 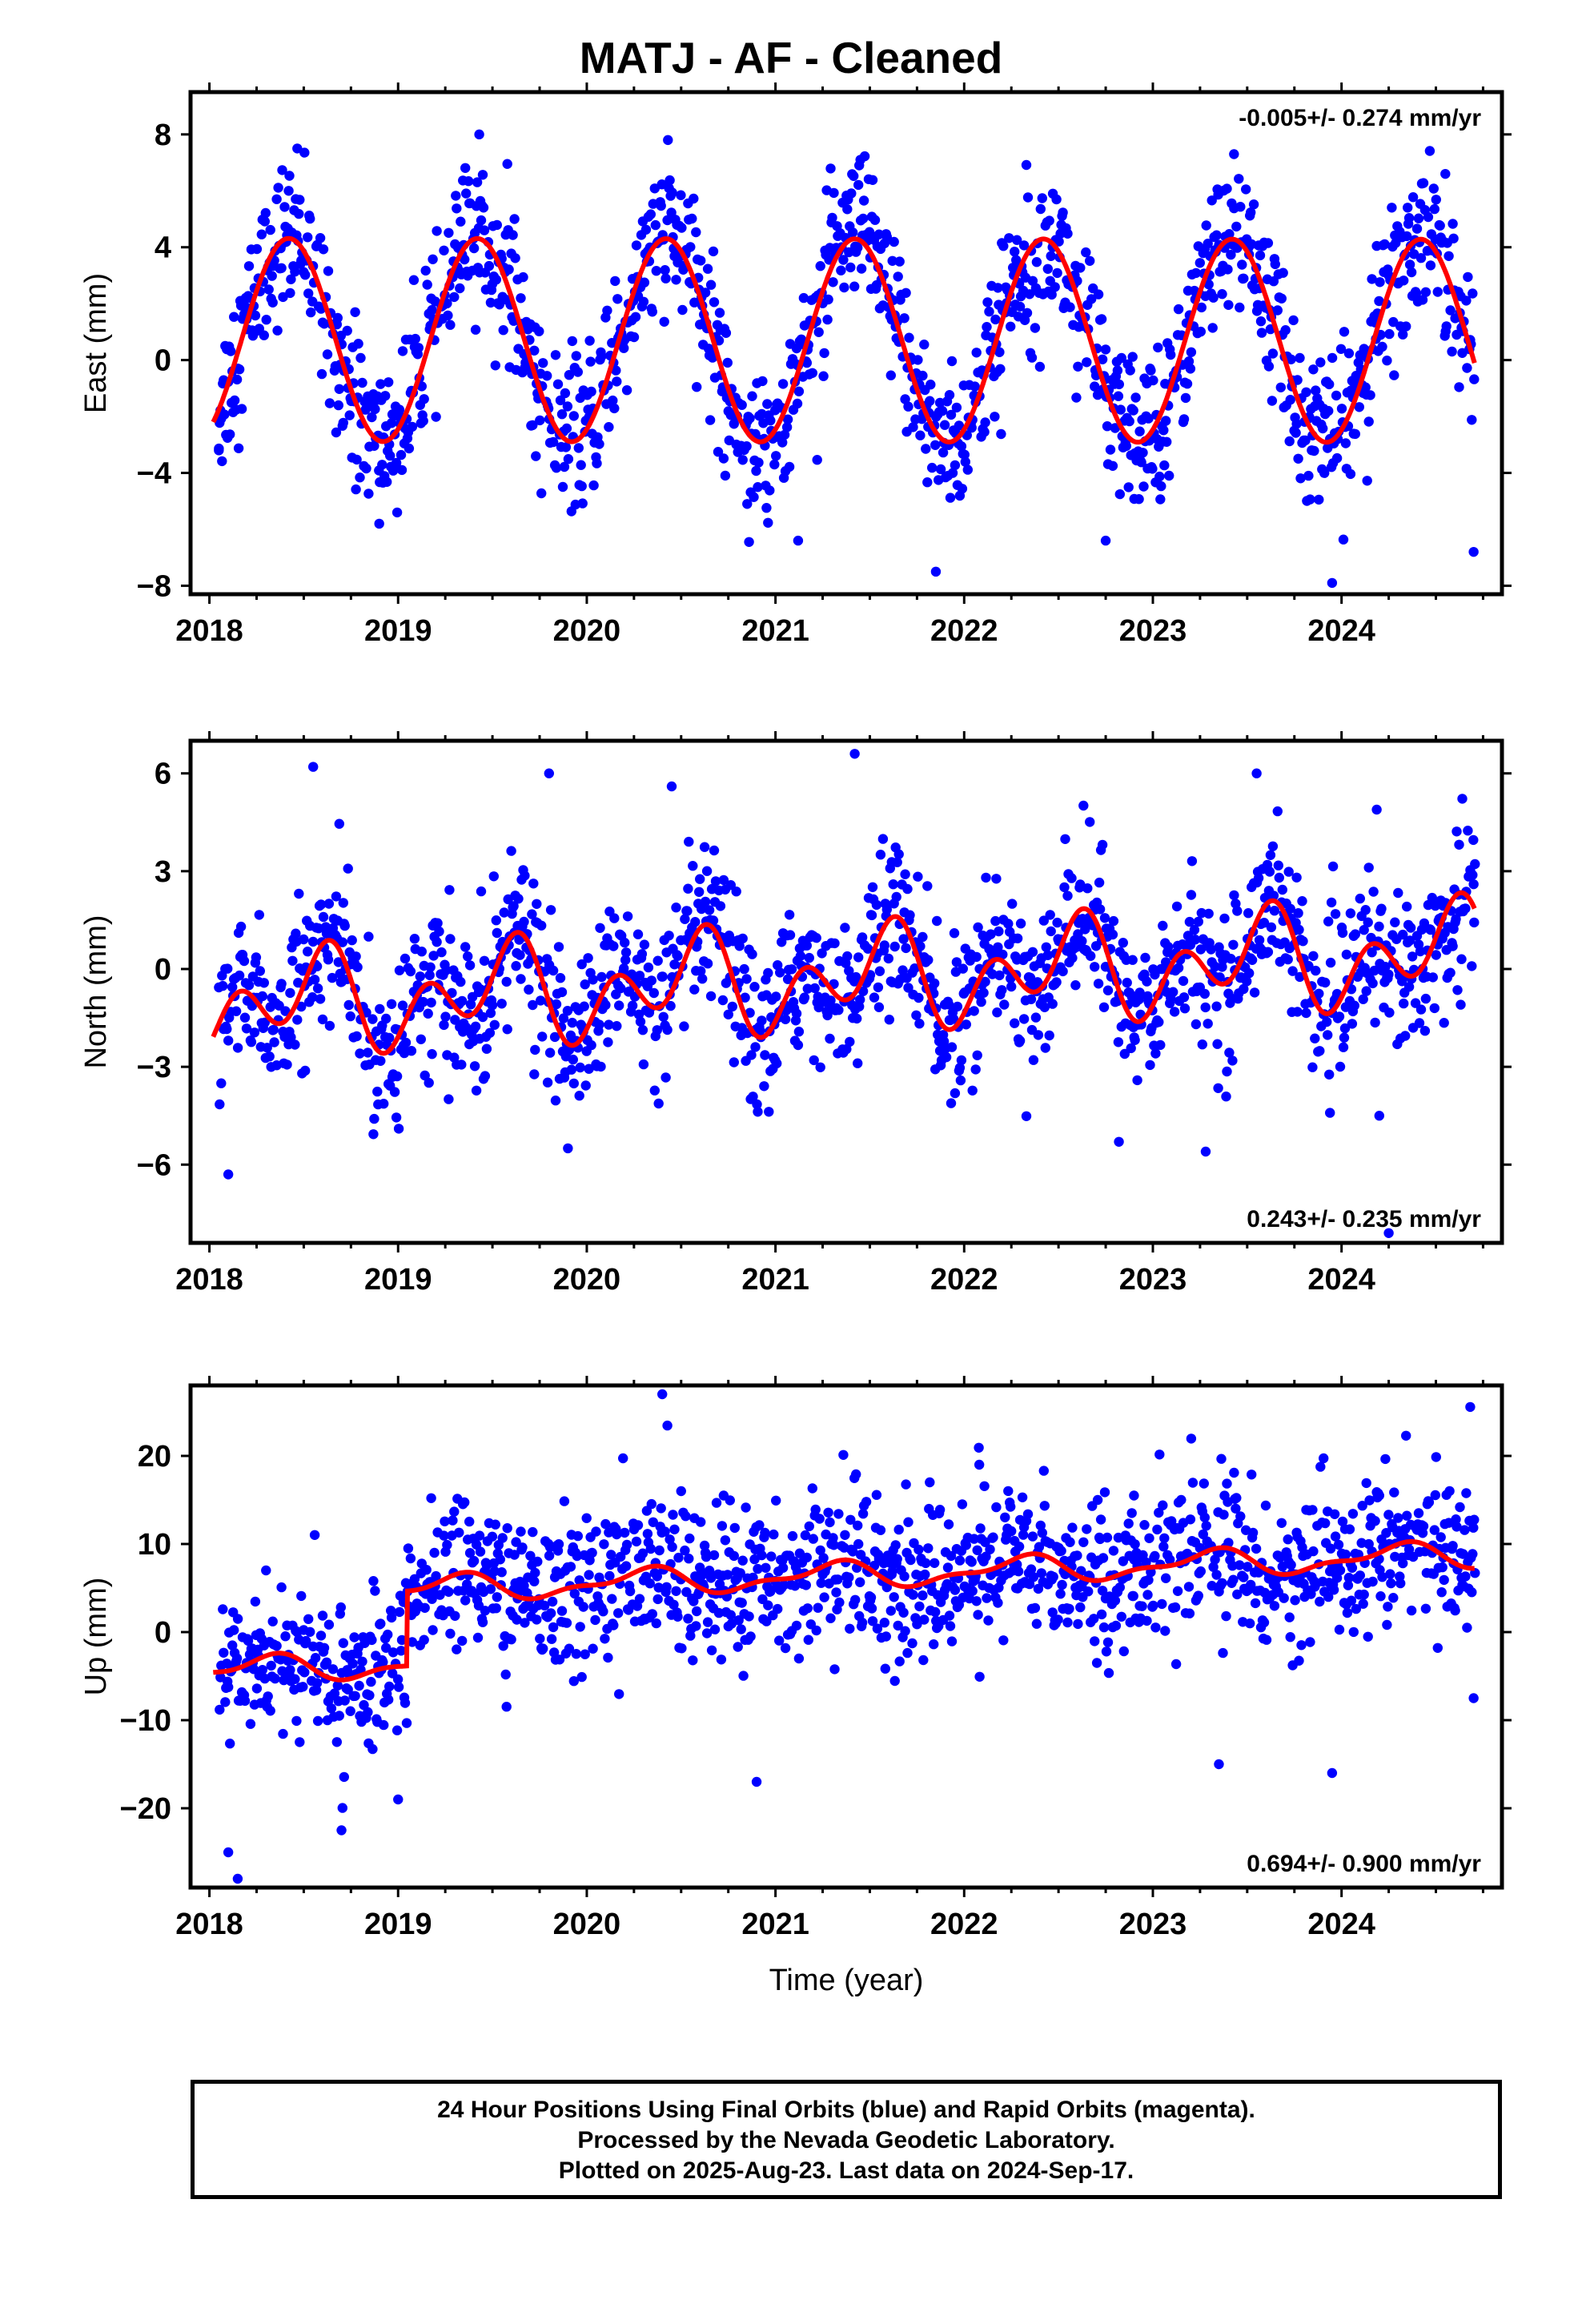 What do you see at coordinates (163, 361) in the screenshot?
I see `y-tick-label: 0` at bounding box center [163, 361].